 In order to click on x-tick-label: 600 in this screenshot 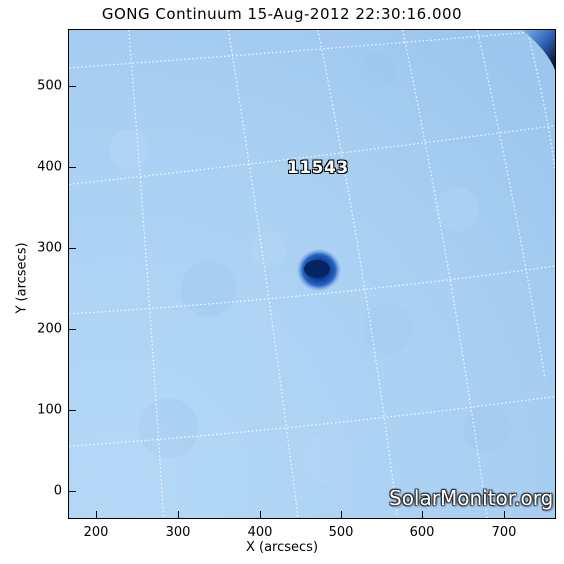, I will do `click(422, 532)`.